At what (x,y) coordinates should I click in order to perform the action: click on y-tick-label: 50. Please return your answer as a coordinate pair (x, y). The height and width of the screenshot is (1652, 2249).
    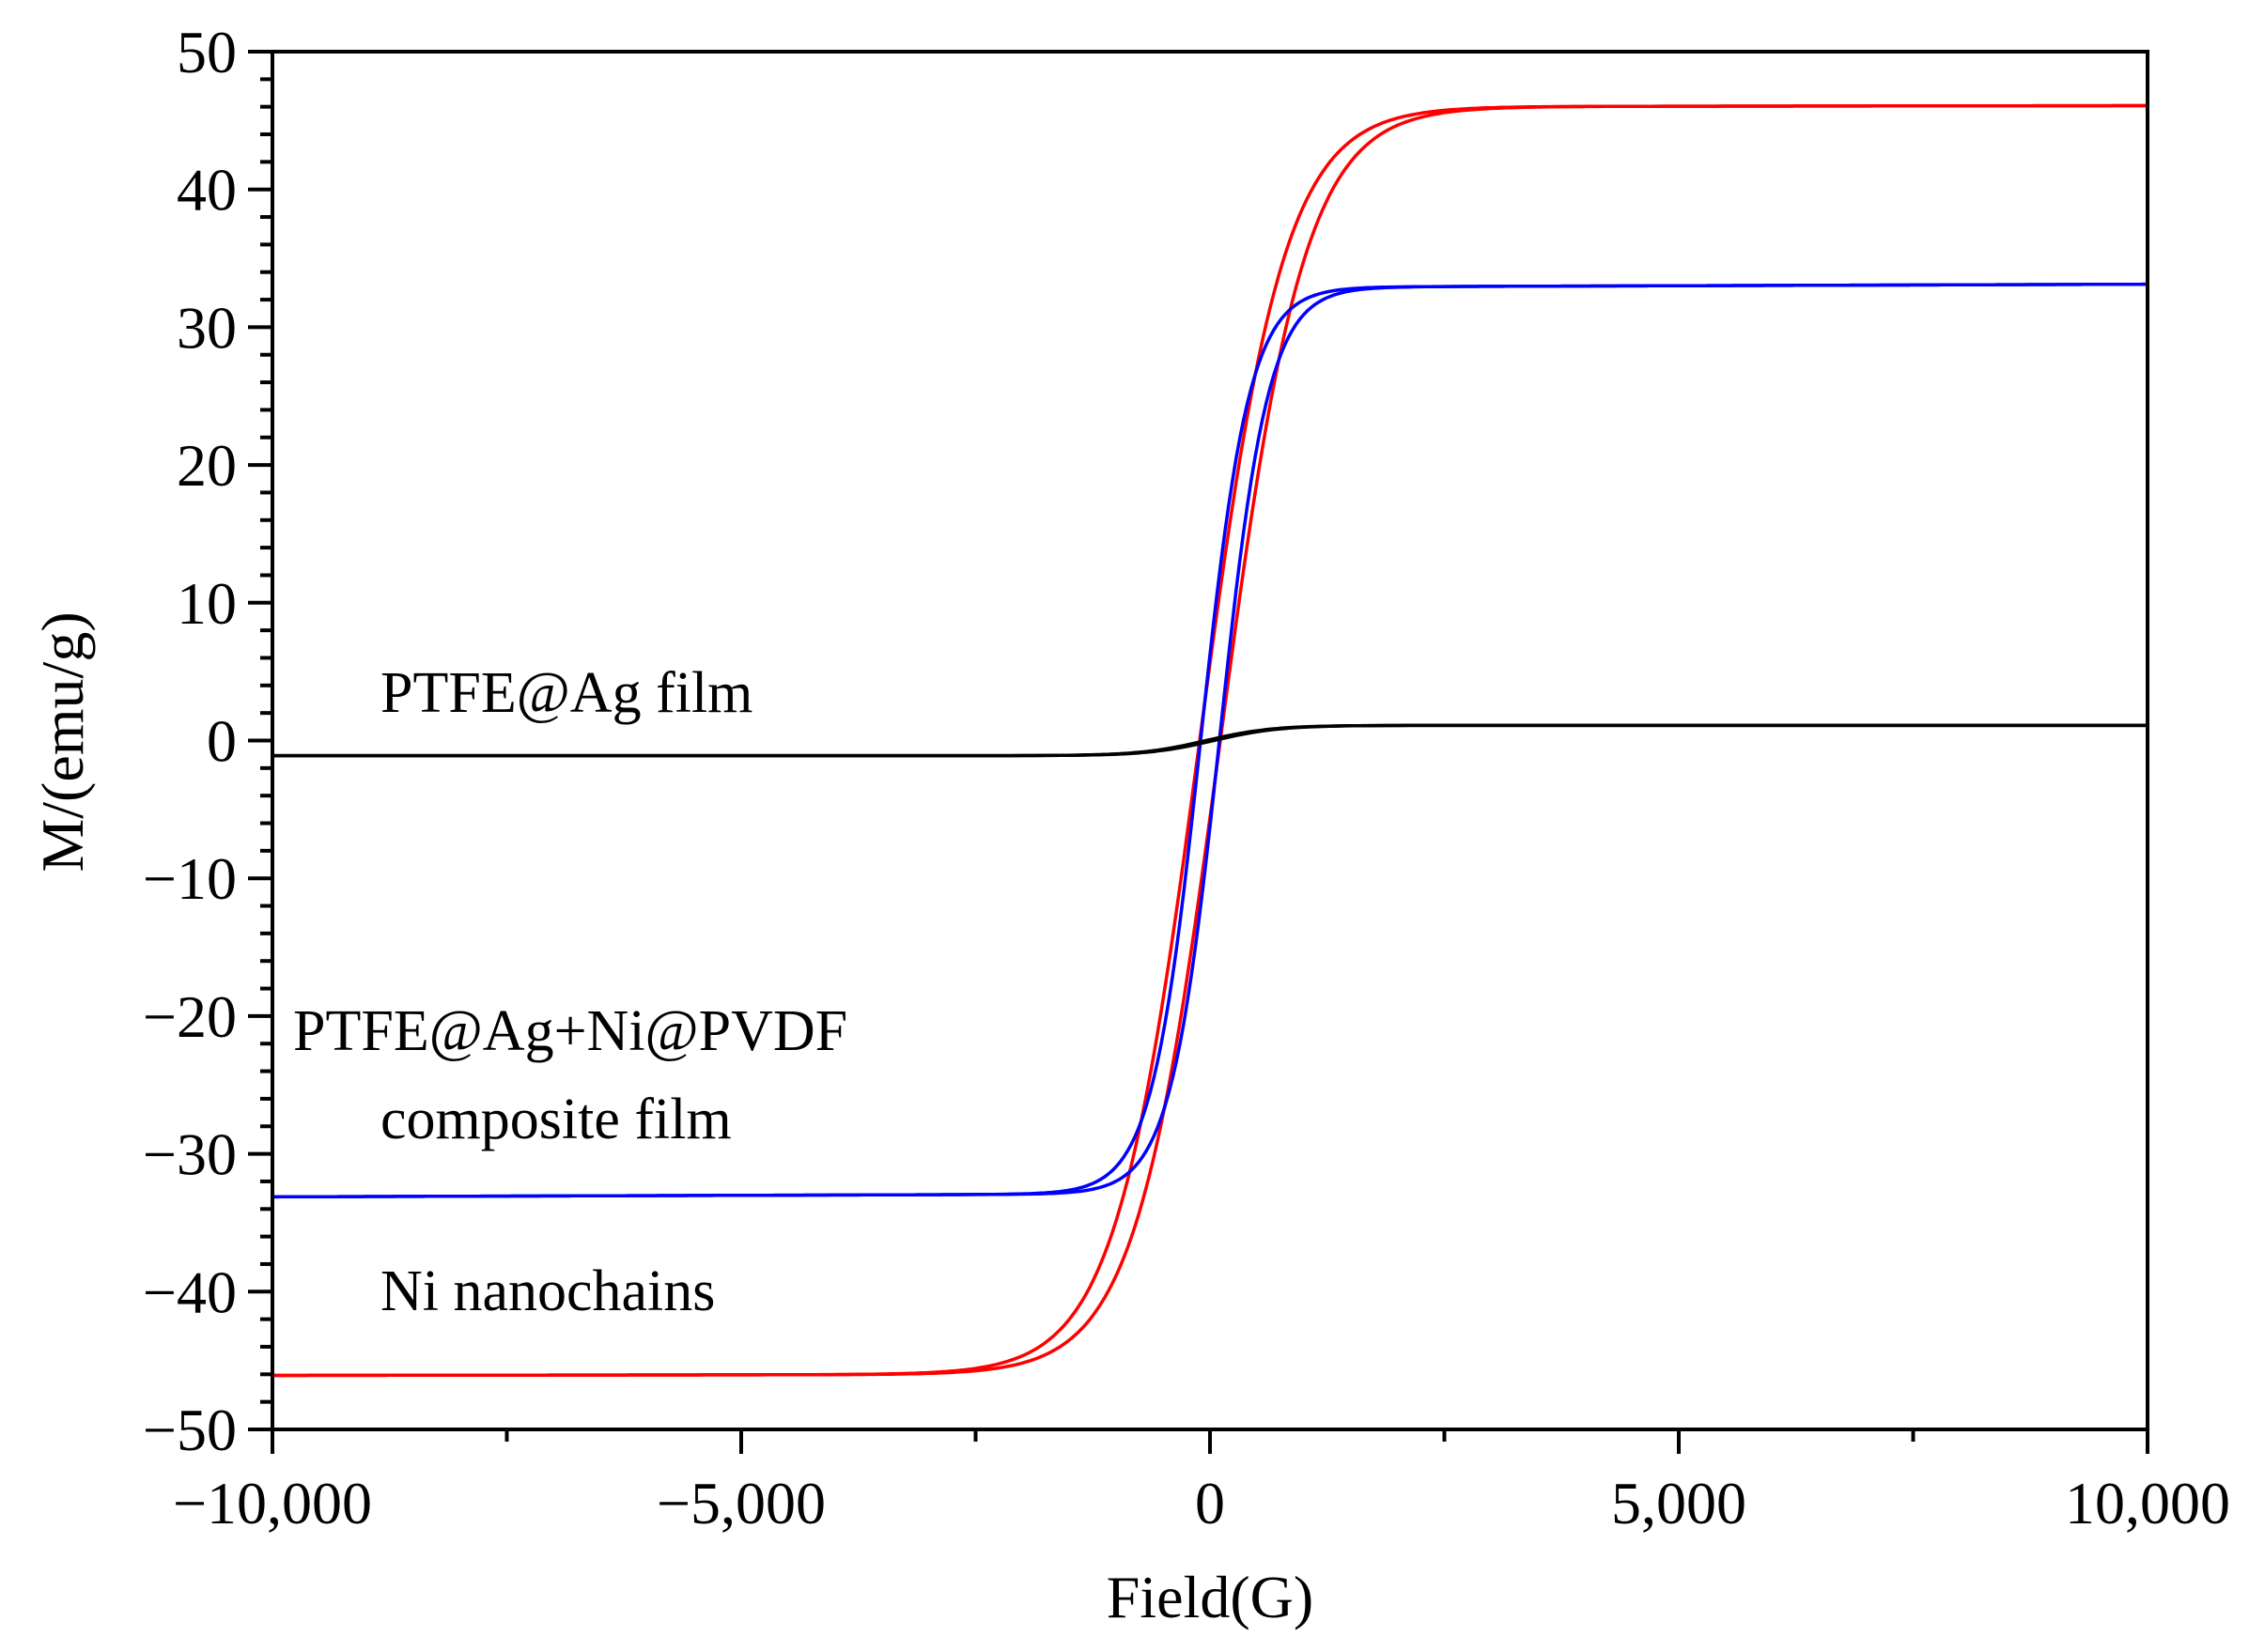
    Looking at the image, I should click on (207, 52).